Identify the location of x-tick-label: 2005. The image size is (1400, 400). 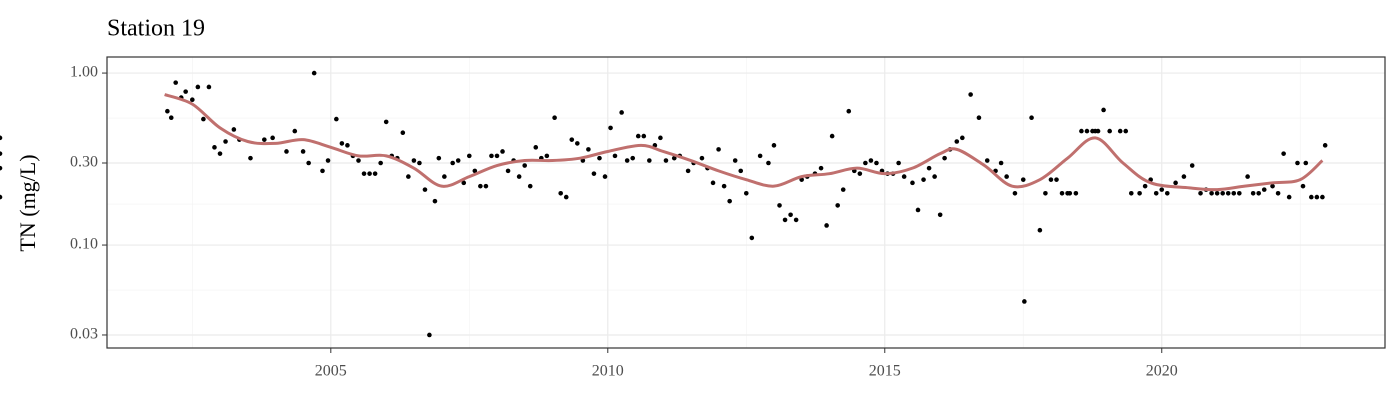
(331, 371).